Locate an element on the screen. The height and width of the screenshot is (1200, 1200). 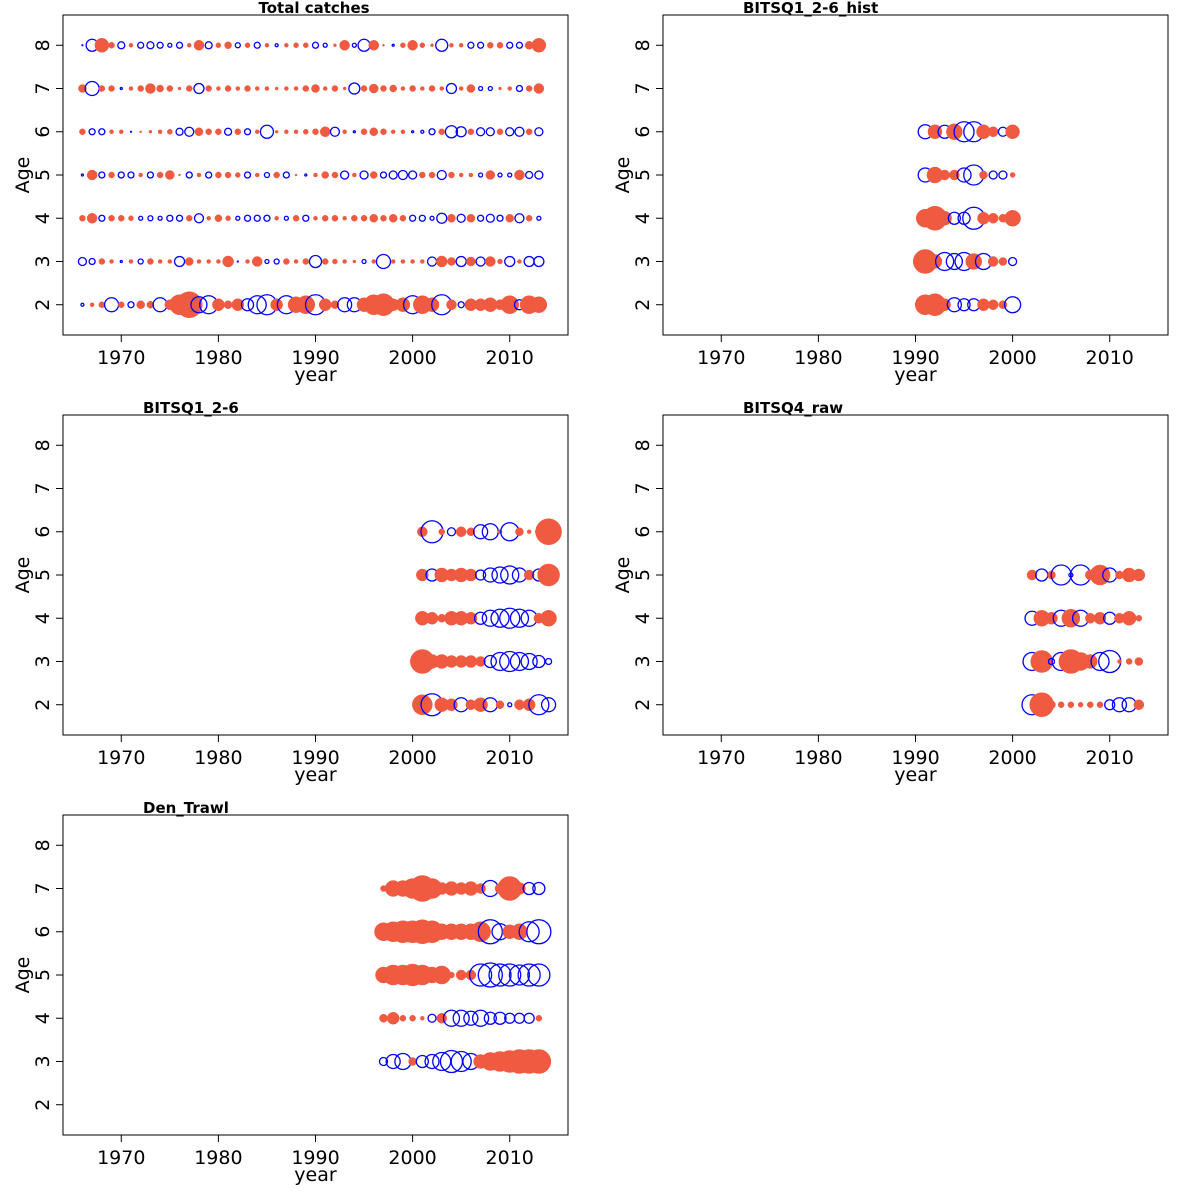
x-tick-label: 1970 is located at coordinates (121, 1158).